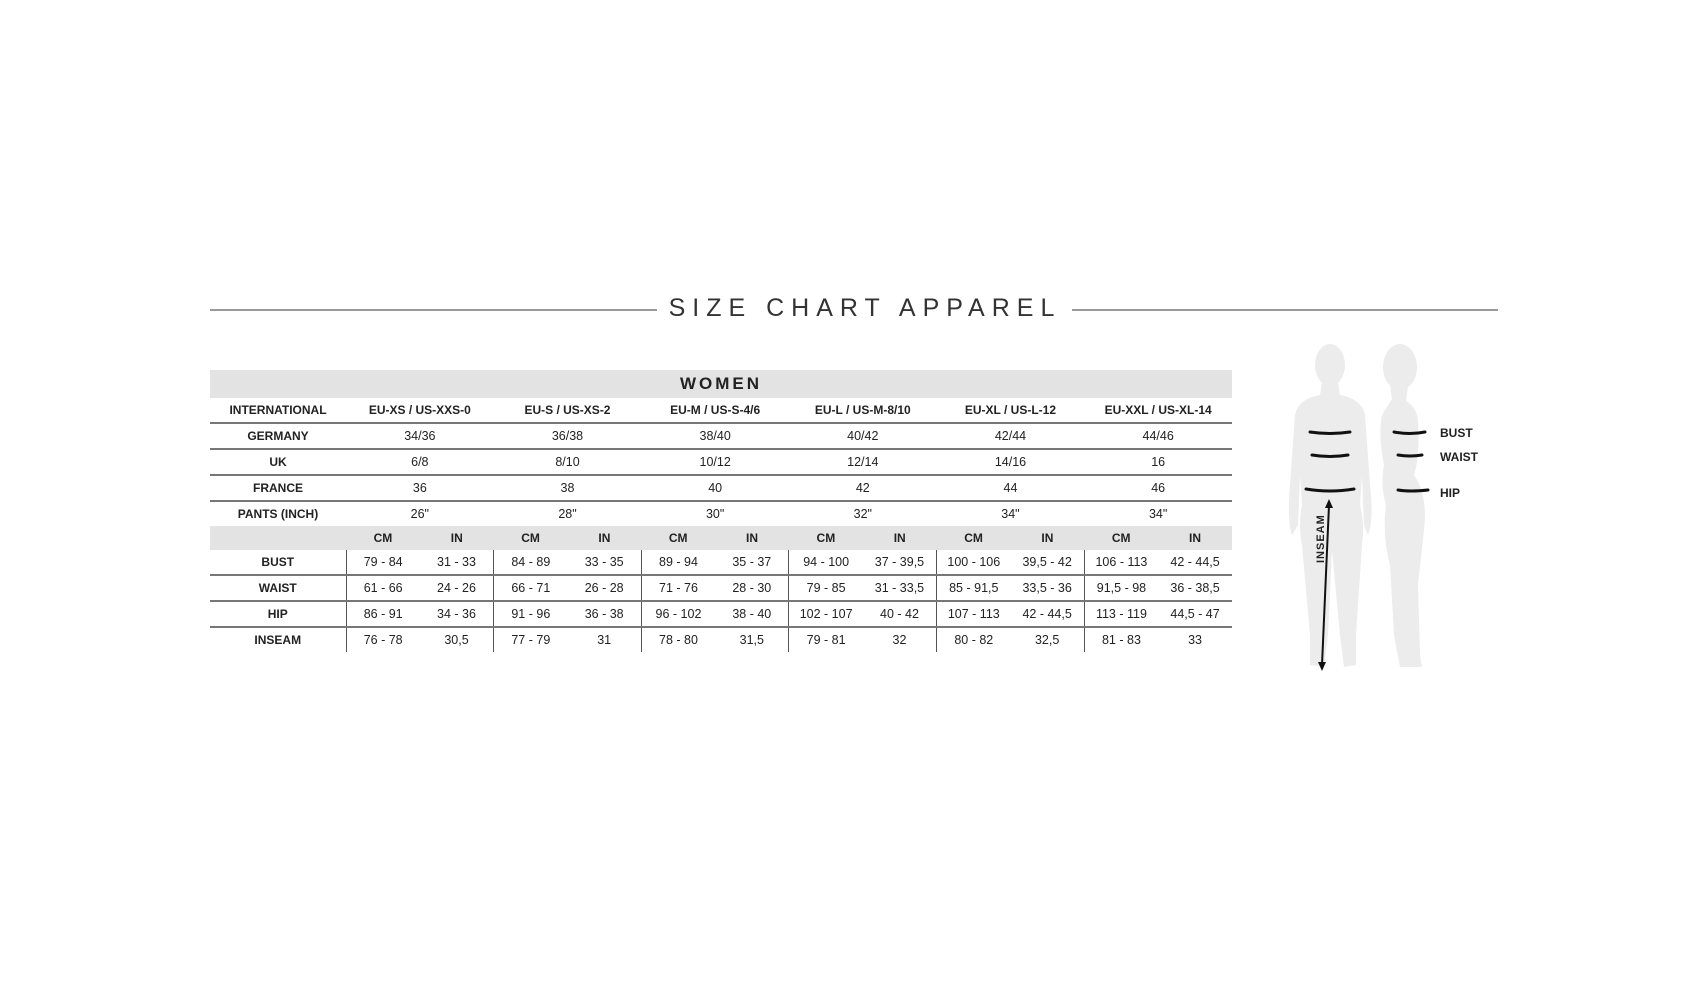 Image resolution: width=1700 pixels, height=1000 pixels. I want to click on size-cell: 34/36, so click(420, 436).